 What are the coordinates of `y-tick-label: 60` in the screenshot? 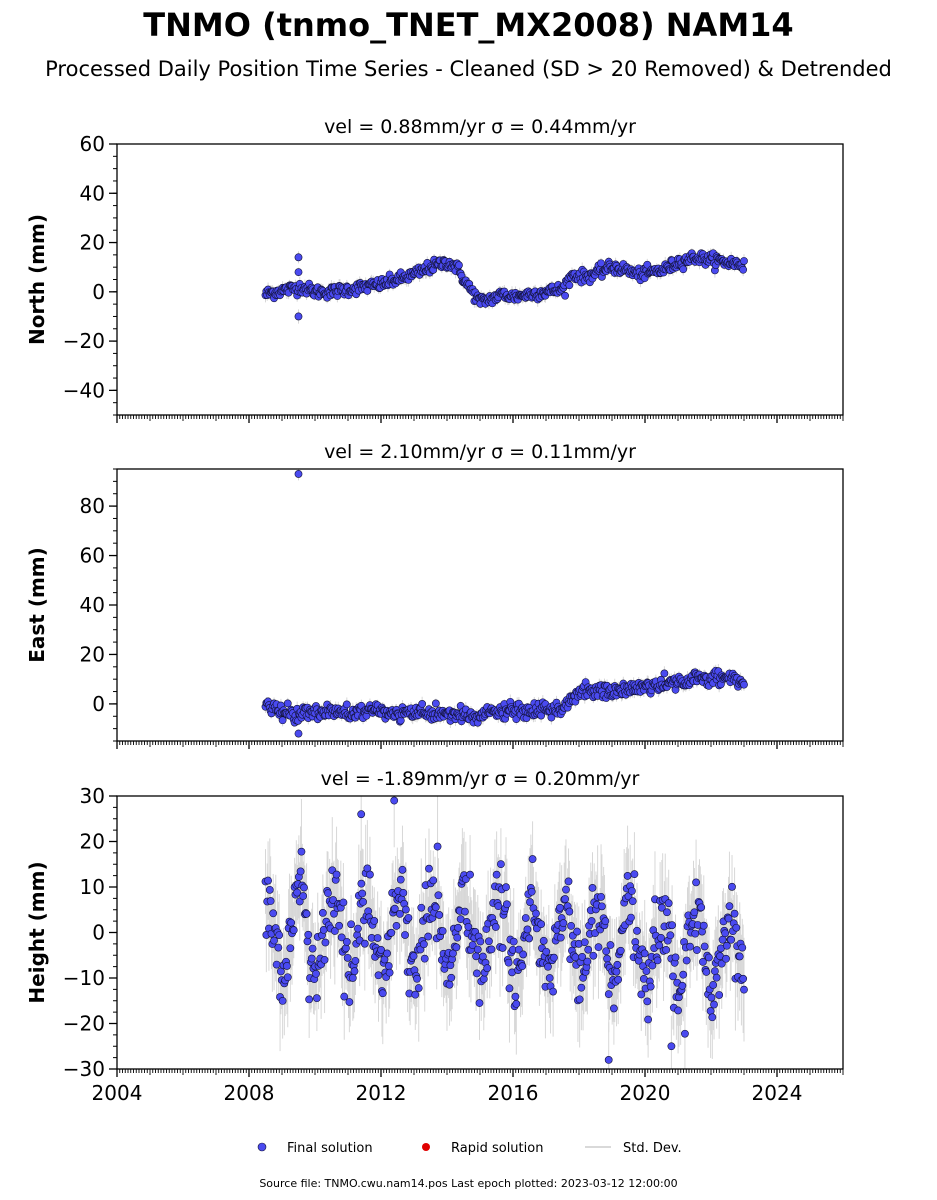 It's located at (92, 144).